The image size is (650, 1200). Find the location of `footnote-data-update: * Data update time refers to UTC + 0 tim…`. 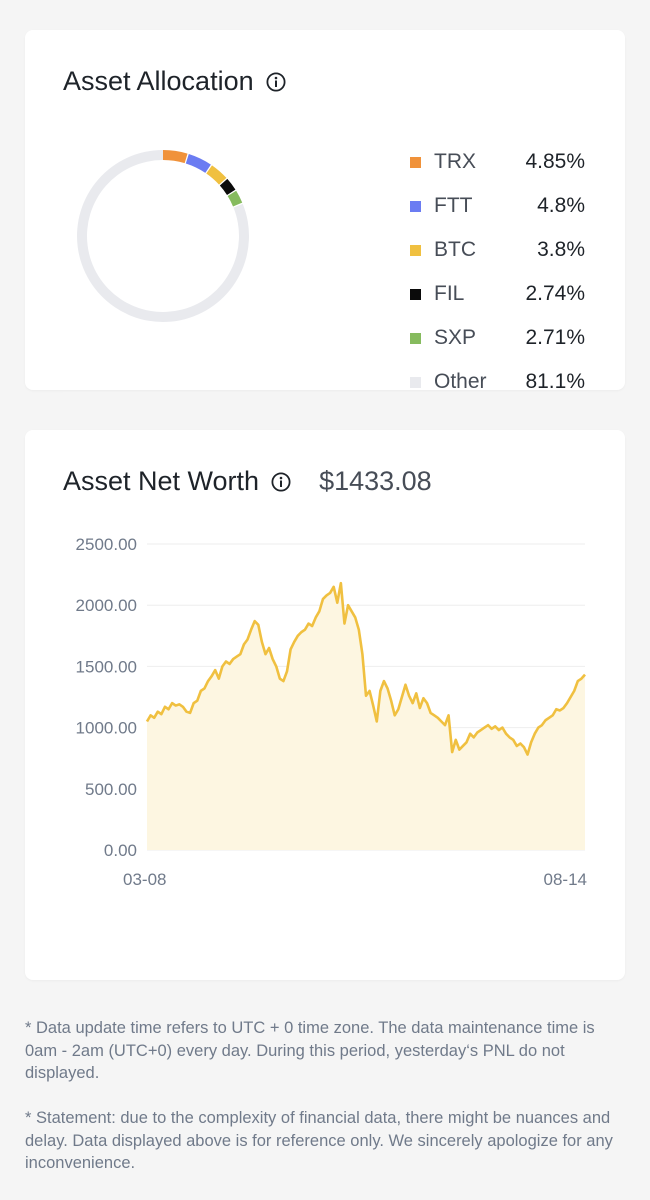

footnote-data-update: * Data update time refers to UTC + 0 tim… is located at coordinates (310, 1050).